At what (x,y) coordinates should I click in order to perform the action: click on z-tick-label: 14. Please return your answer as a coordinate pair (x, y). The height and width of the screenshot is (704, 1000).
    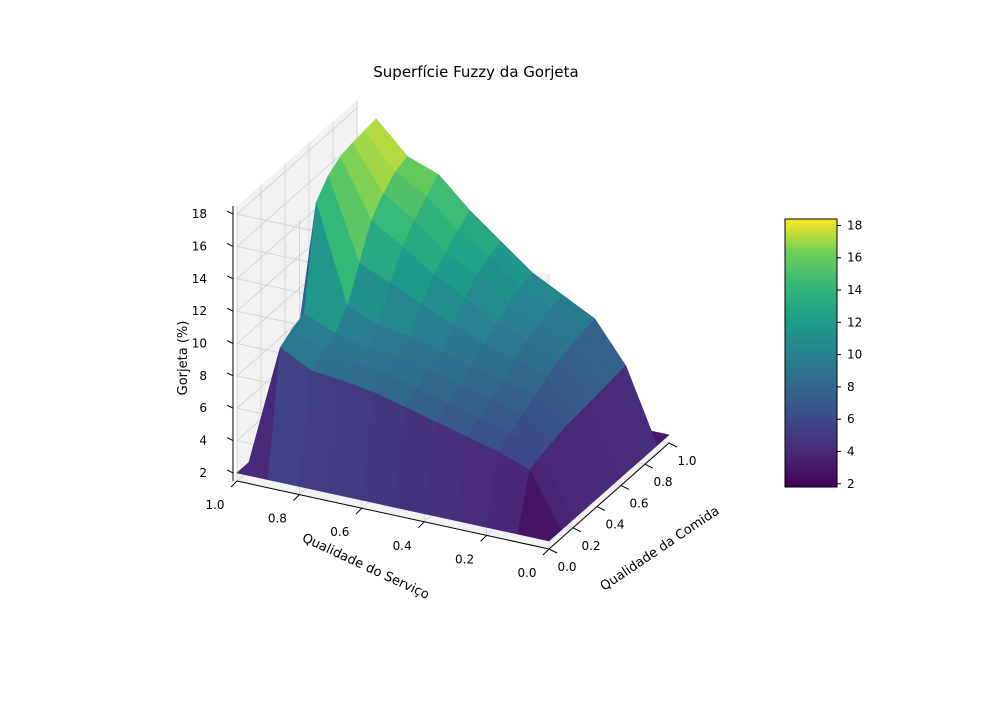
    Looking at the image, I should click on (199, 279).